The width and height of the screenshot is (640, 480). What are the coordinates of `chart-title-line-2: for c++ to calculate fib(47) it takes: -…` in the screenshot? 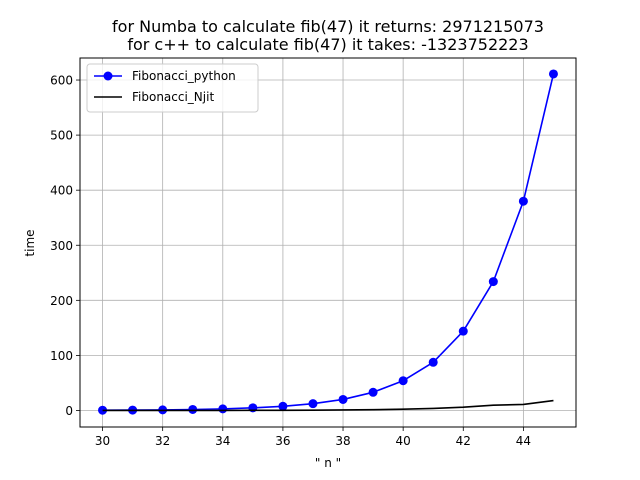 It's located at (327, 44).